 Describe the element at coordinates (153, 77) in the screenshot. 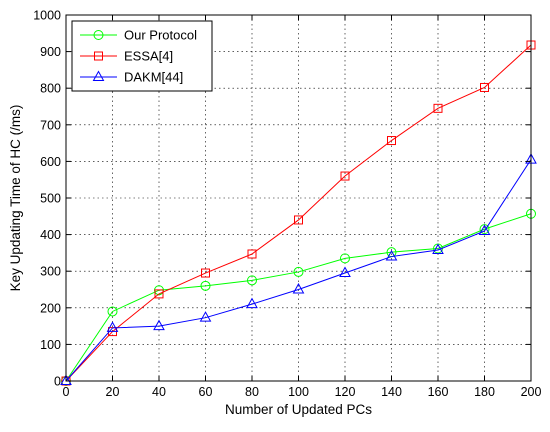

I see `legend-label-dakm-44: DAKM[44]` at that location.